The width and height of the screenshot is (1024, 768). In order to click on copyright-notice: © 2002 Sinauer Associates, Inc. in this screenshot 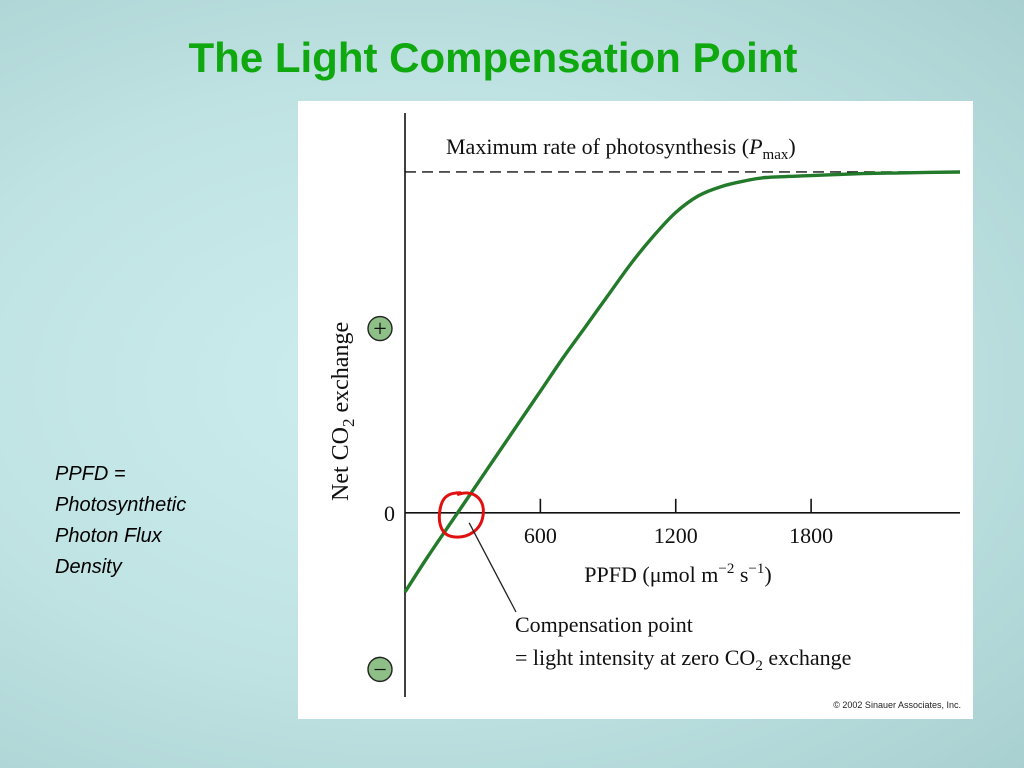, I will do `click(897, 705)`.